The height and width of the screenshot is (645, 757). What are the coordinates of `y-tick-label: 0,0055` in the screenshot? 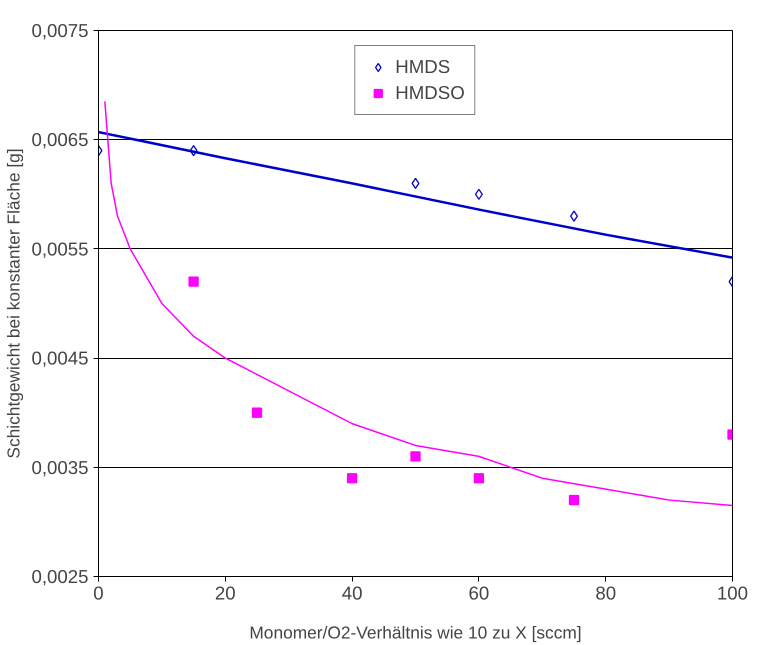 It's located at (59, 249).